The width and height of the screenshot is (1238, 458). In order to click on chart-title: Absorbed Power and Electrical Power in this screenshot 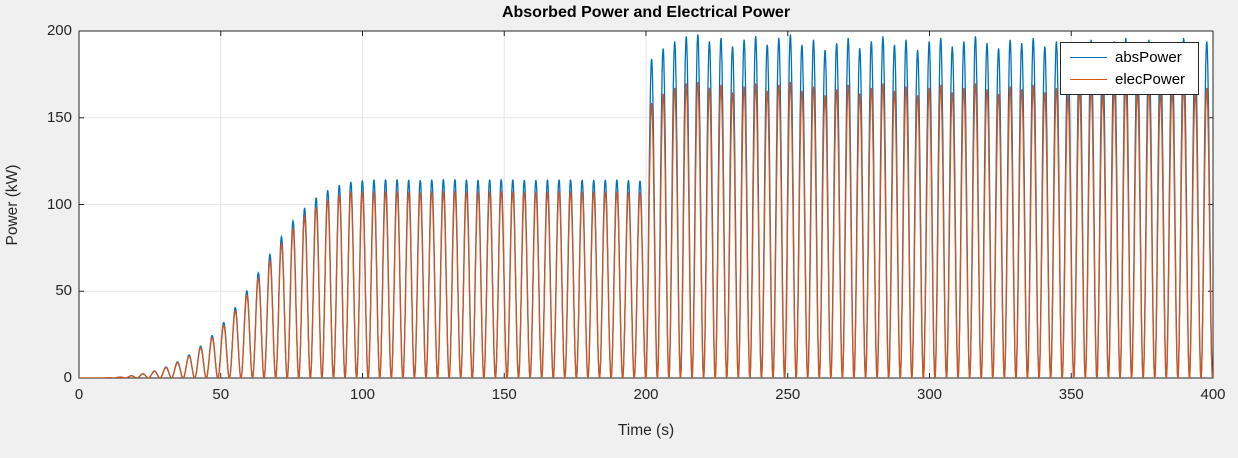, I will do `click(646, 12)`.